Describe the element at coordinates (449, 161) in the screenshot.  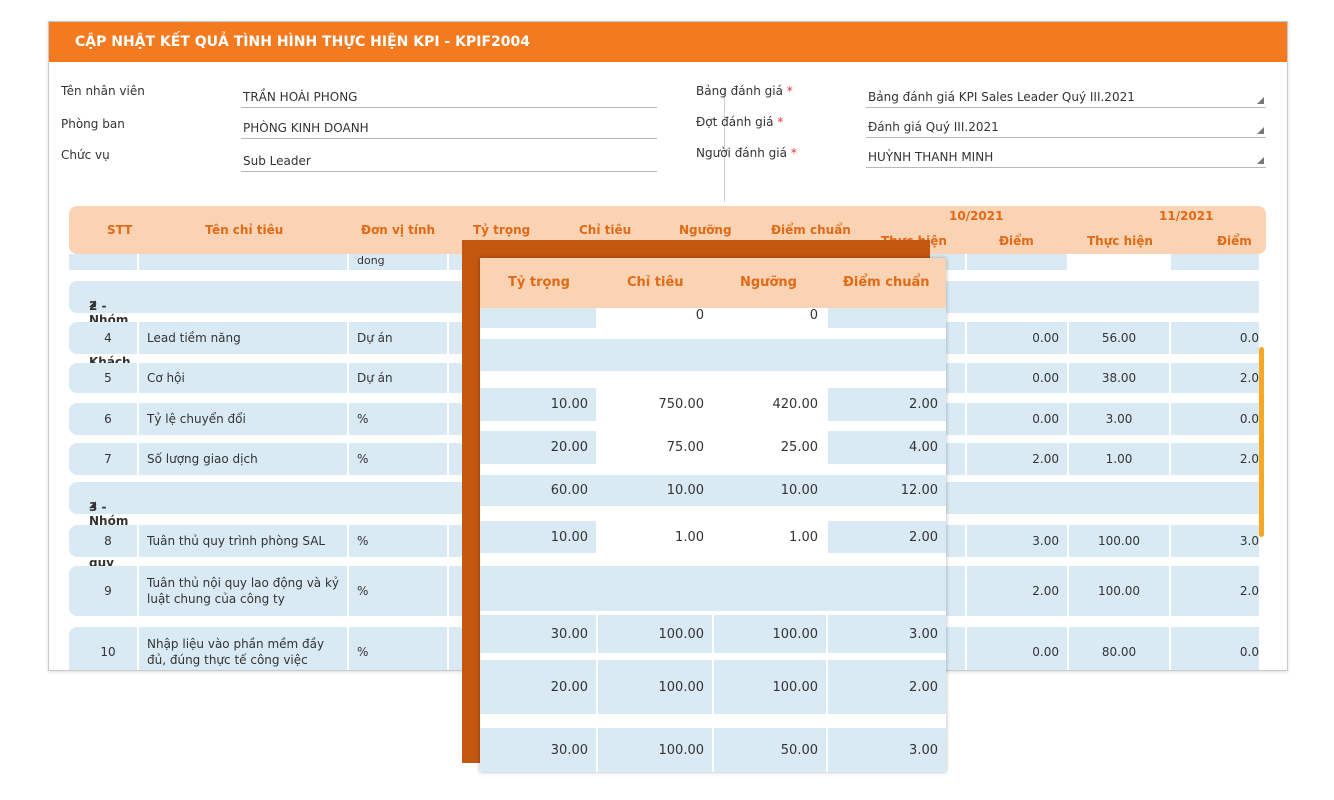
I see `position-field: Sub Leader` at that location.